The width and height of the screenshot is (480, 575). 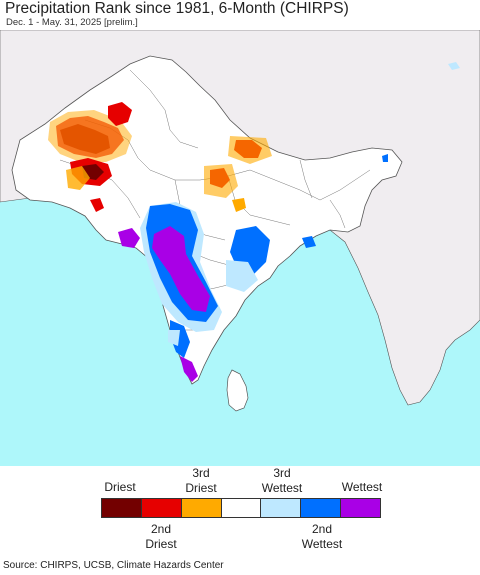 I want to click on legend-swatch-wettest, so click(x=361, y=508).